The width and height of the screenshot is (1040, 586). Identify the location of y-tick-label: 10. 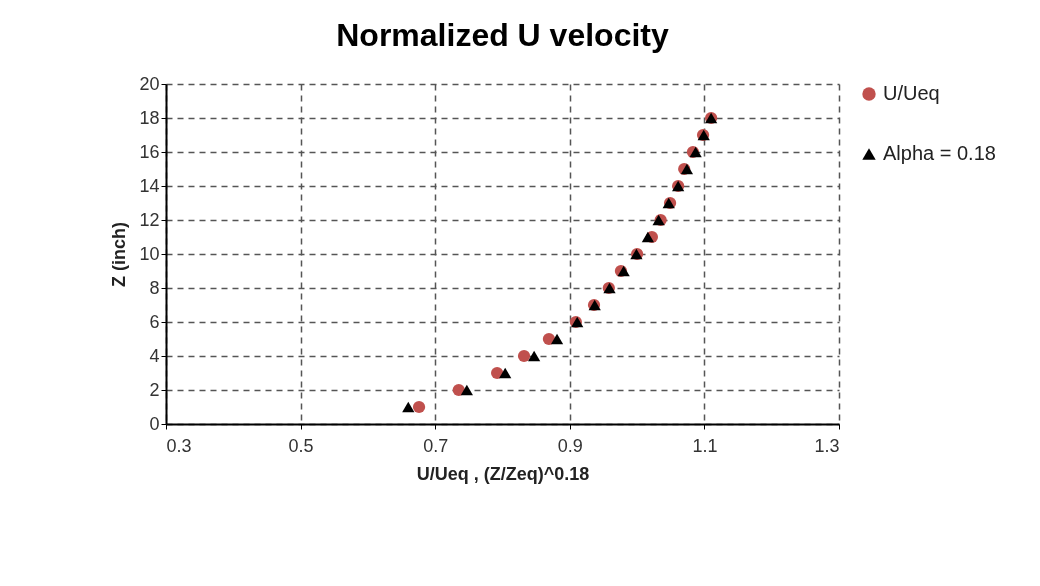
(149, 253).